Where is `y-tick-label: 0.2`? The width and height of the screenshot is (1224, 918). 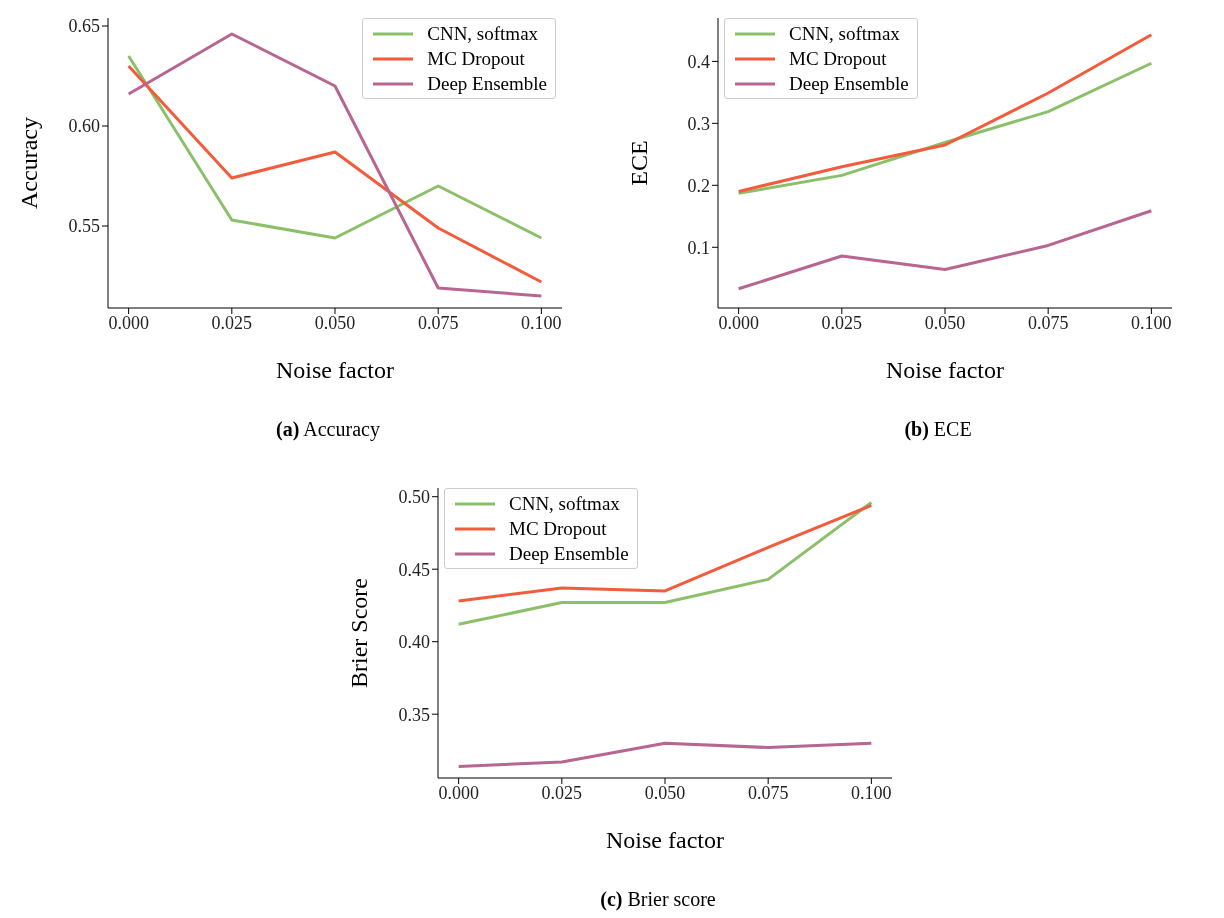
y-tick-label: 0.2 is located at coordinates (698, 185).